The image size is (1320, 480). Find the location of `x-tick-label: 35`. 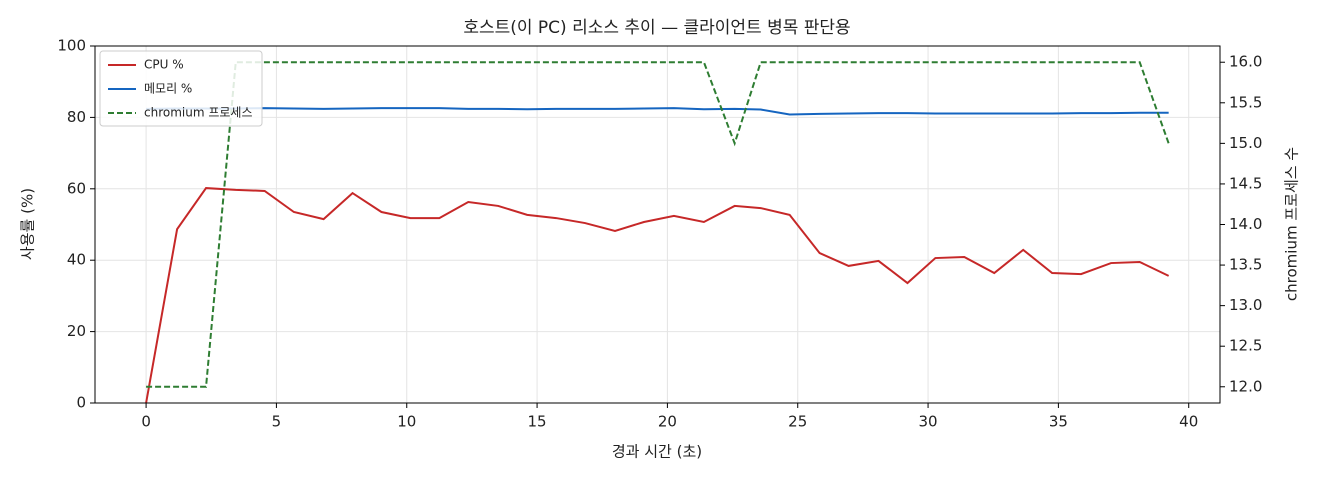

x-tick-label: 35 is located at coordinates (1058, 422).